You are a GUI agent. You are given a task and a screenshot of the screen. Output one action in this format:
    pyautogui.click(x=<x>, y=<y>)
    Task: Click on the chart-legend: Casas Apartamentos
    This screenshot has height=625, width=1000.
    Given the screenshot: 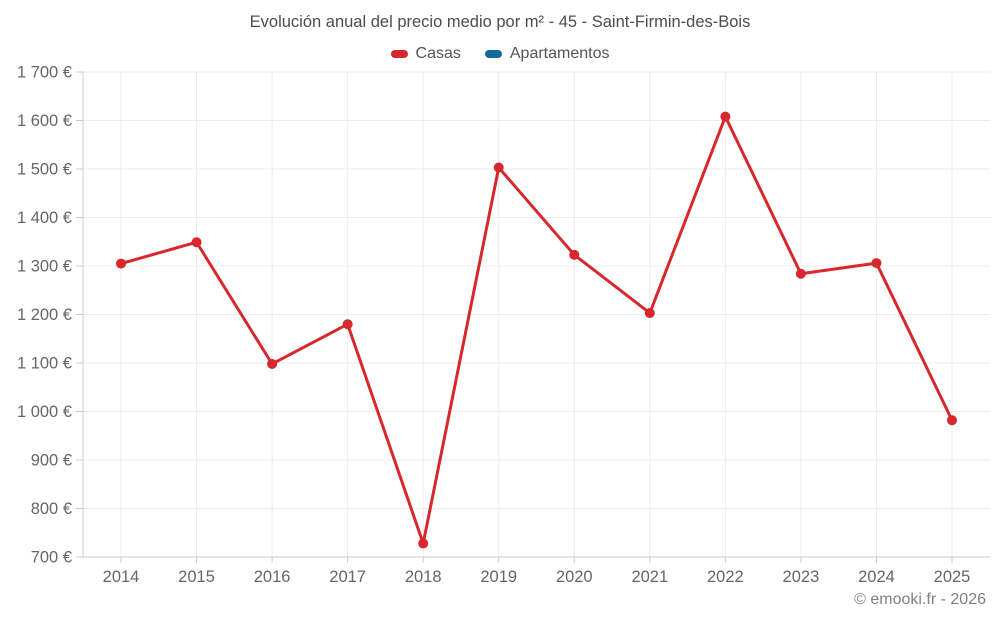 What is the action you would take?
    pyautogui.click(x=500, y=54)
    